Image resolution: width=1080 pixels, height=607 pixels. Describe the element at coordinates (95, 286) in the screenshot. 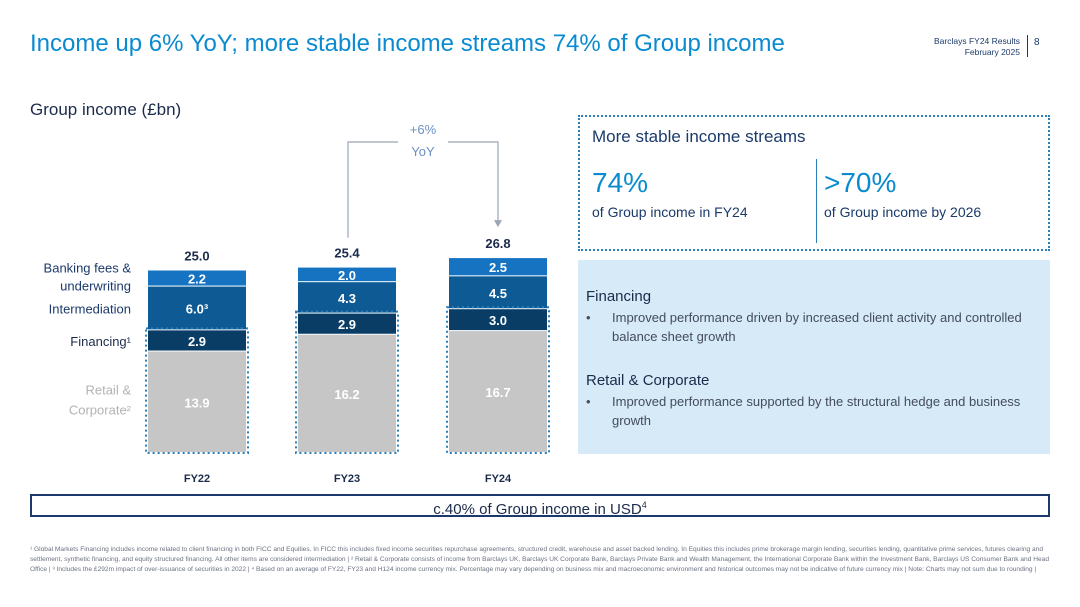

I see `series-label-banking-fees-line2: underwriting` at that location.